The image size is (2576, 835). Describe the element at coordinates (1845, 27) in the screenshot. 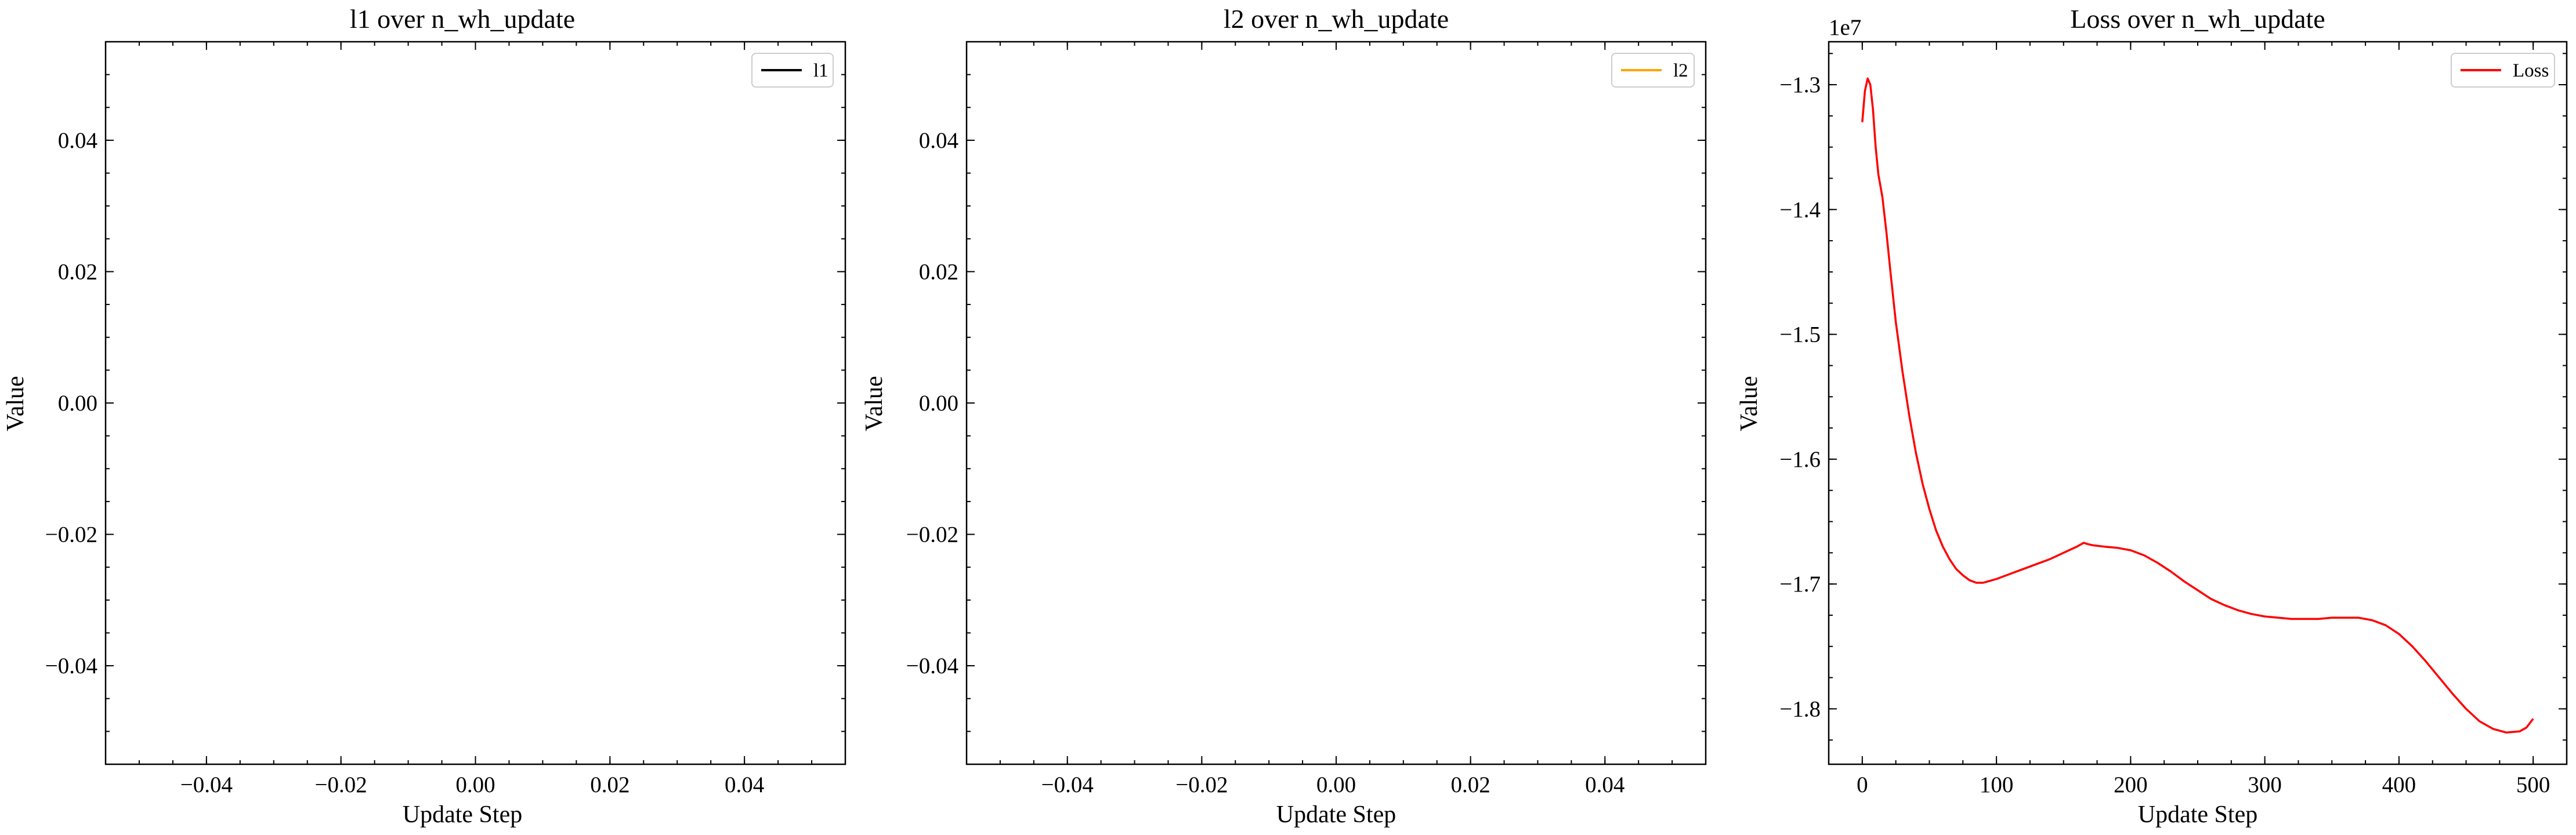

I see `y-axis-offset-label: 1e7` at that location.